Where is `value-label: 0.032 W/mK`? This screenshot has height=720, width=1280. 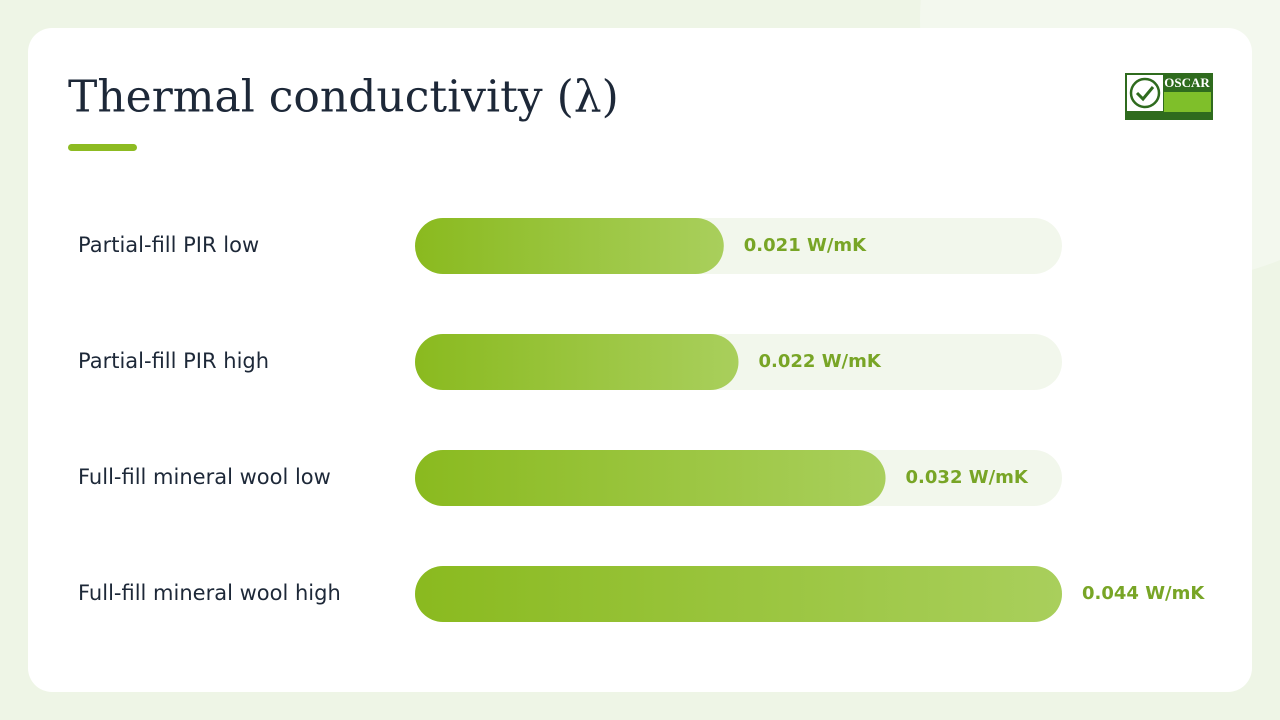 value-label: 0.032 W/mK is located at coordinates (967, 477).